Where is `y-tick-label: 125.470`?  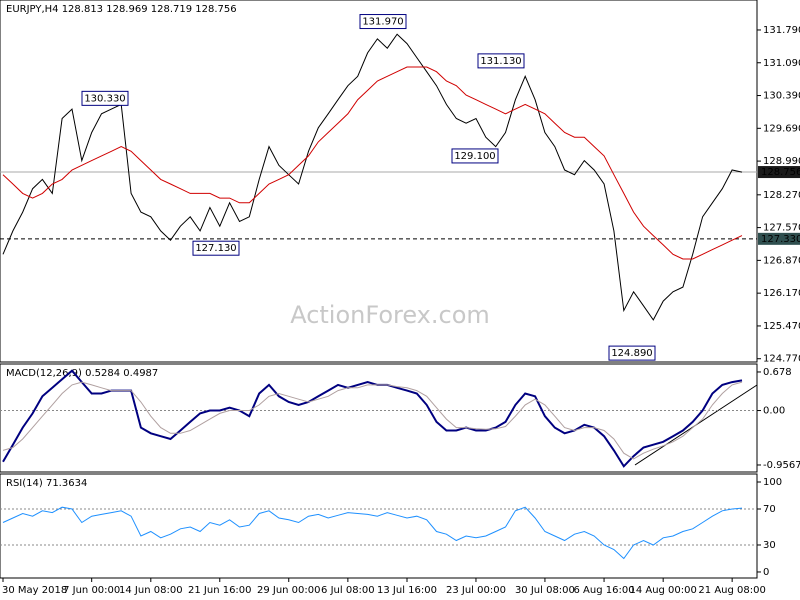
y-tick-label: 125.470 is located at coordinates (781, 326).